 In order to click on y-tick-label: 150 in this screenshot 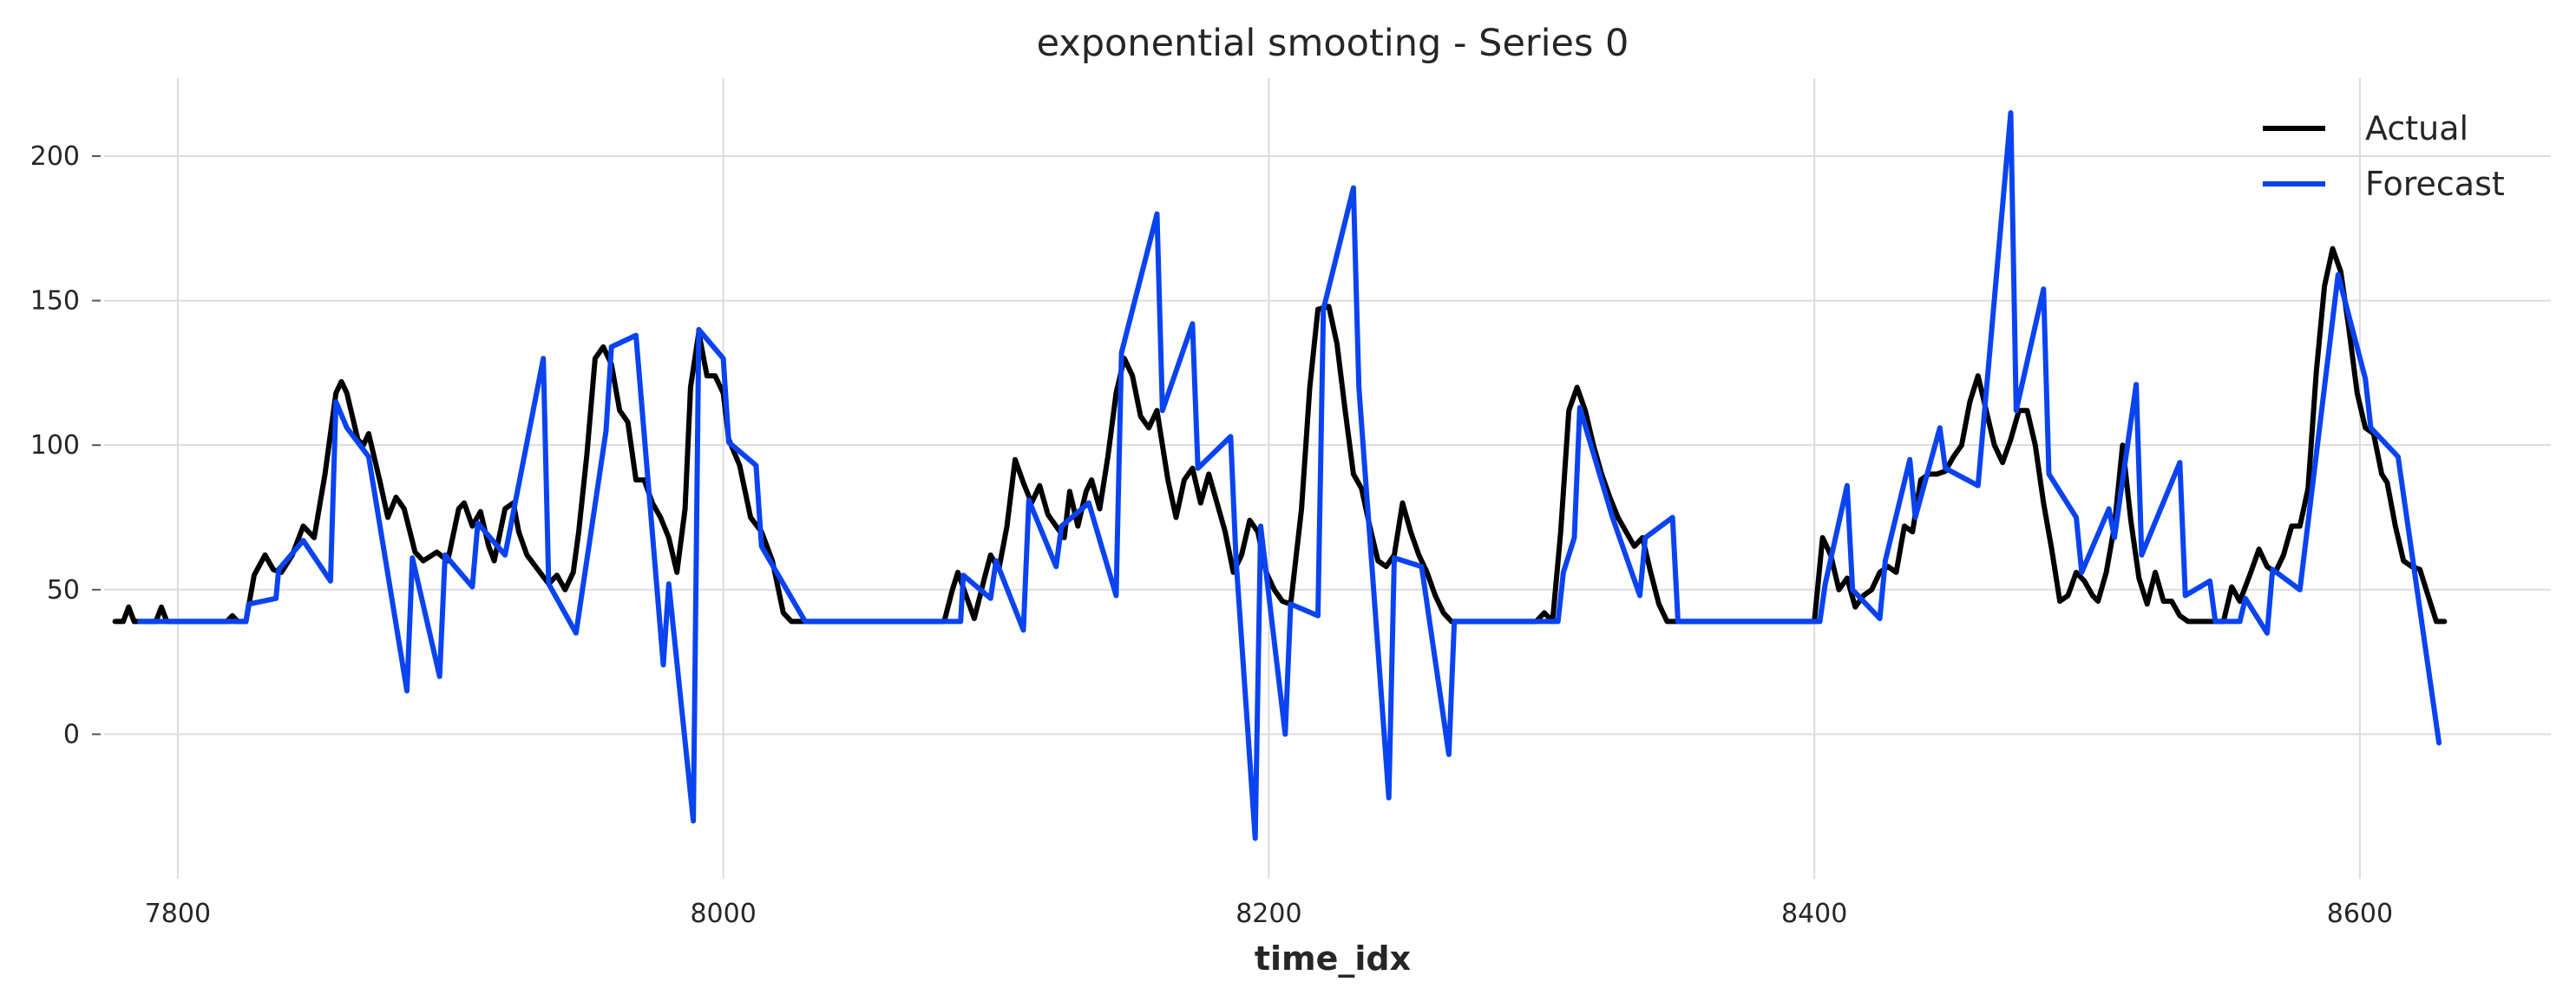, I will do `click(55, 301)`.